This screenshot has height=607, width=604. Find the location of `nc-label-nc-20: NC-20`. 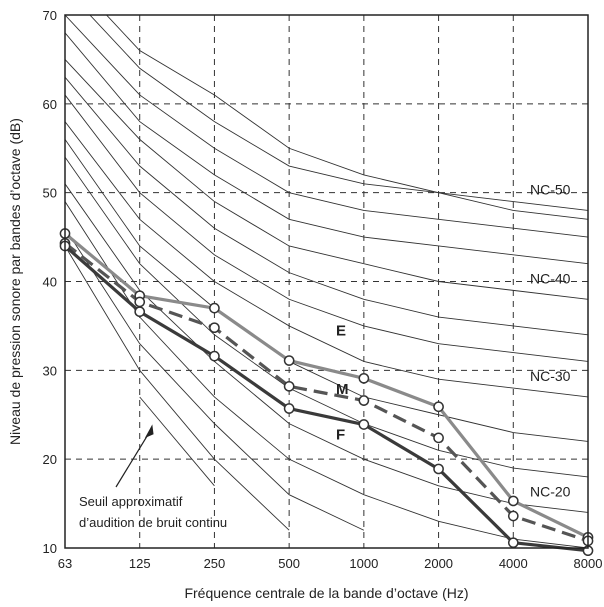

nc-label-nc-20: NC-20 is located at coordinates (550, 491).